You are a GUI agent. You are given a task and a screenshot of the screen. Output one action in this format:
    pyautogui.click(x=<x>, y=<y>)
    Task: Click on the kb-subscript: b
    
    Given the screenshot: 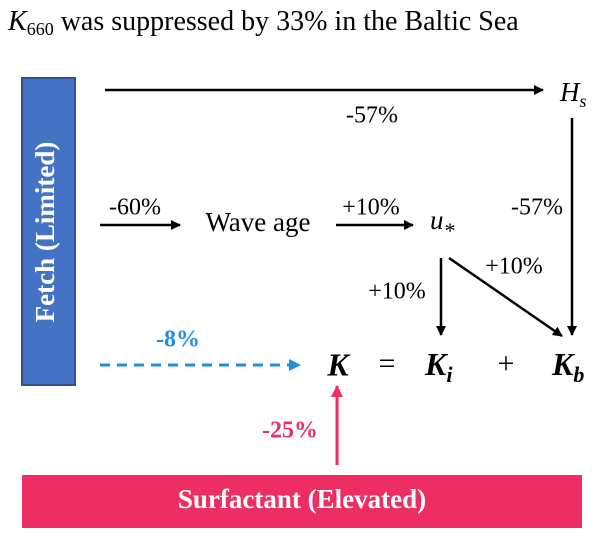 What is the action you would take?
    pyautogui.click(x=578, y=374)
    